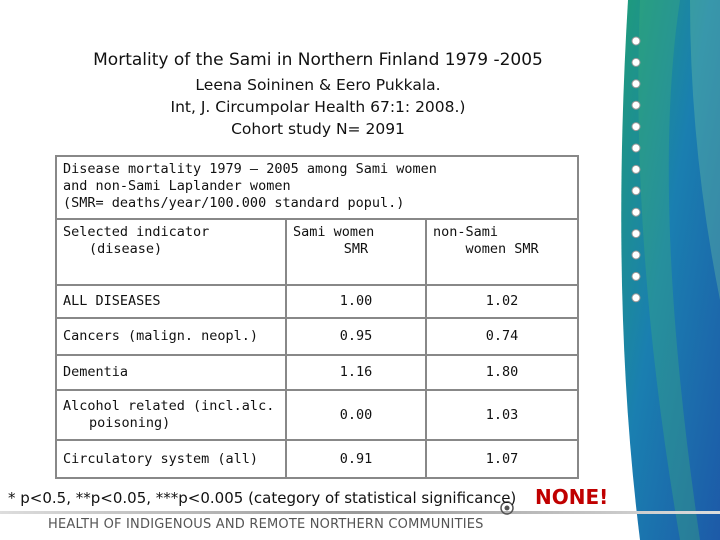  I want to click on table-row: ALL DISEASES 1.00 1.02, so click(317, 301).